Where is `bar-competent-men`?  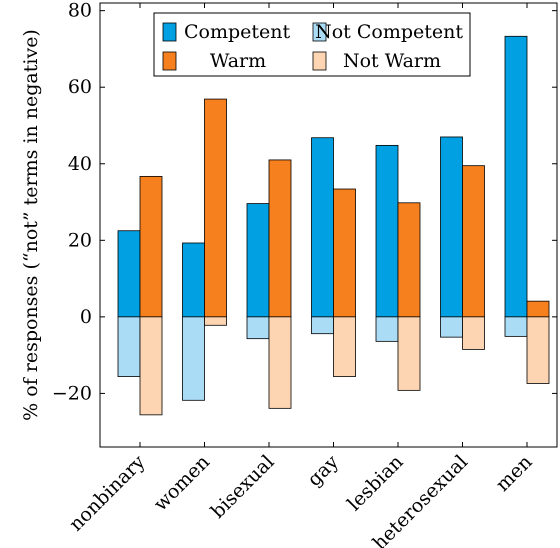
bar-competent-men is located at coordinates (516, 176).